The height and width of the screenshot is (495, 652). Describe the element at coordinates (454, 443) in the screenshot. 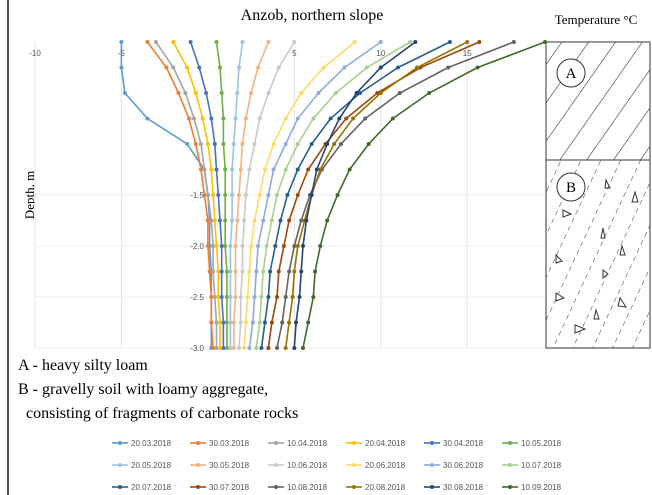

I see `legend-item: 30.04.2018` at that location.